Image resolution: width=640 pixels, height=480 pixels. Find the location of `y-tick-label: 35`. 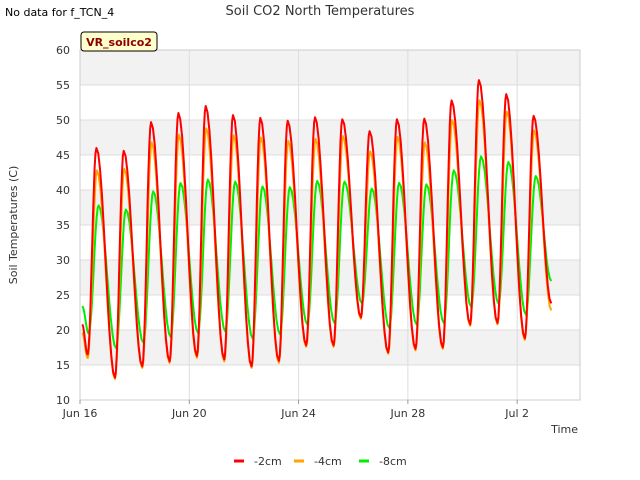

y-tick-label: 35 is located at coordinates (63, 225).